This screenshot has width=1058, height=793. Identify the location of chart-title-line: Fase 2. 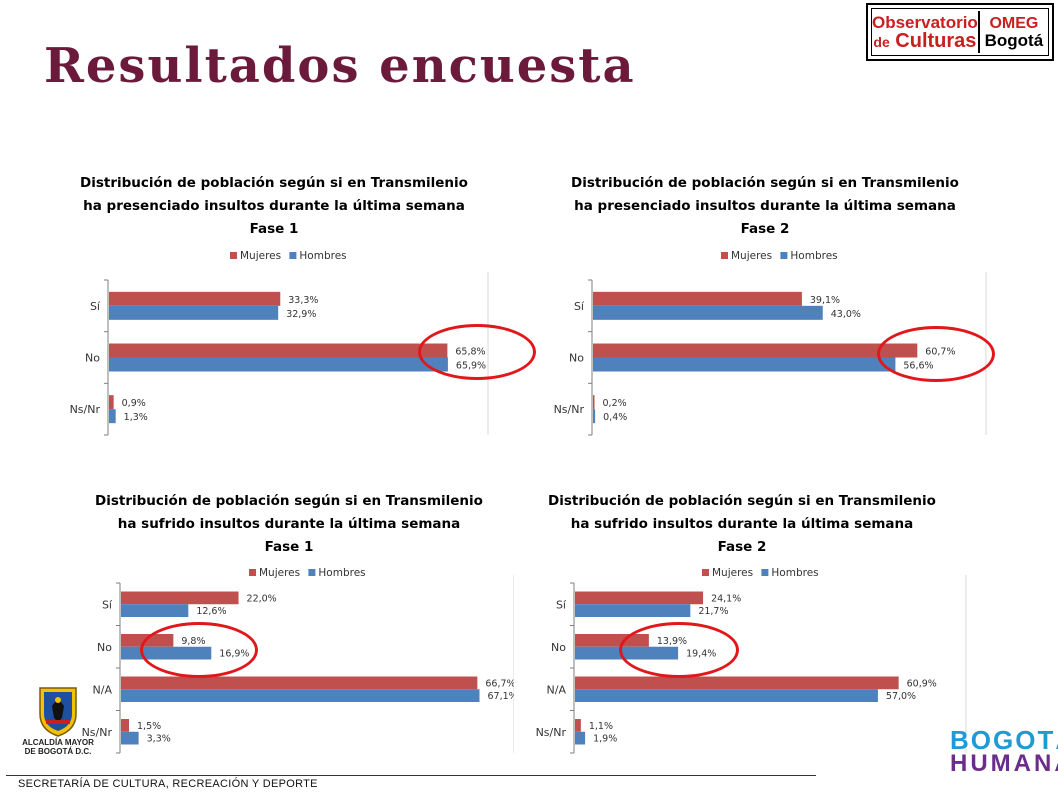
(765, 229).